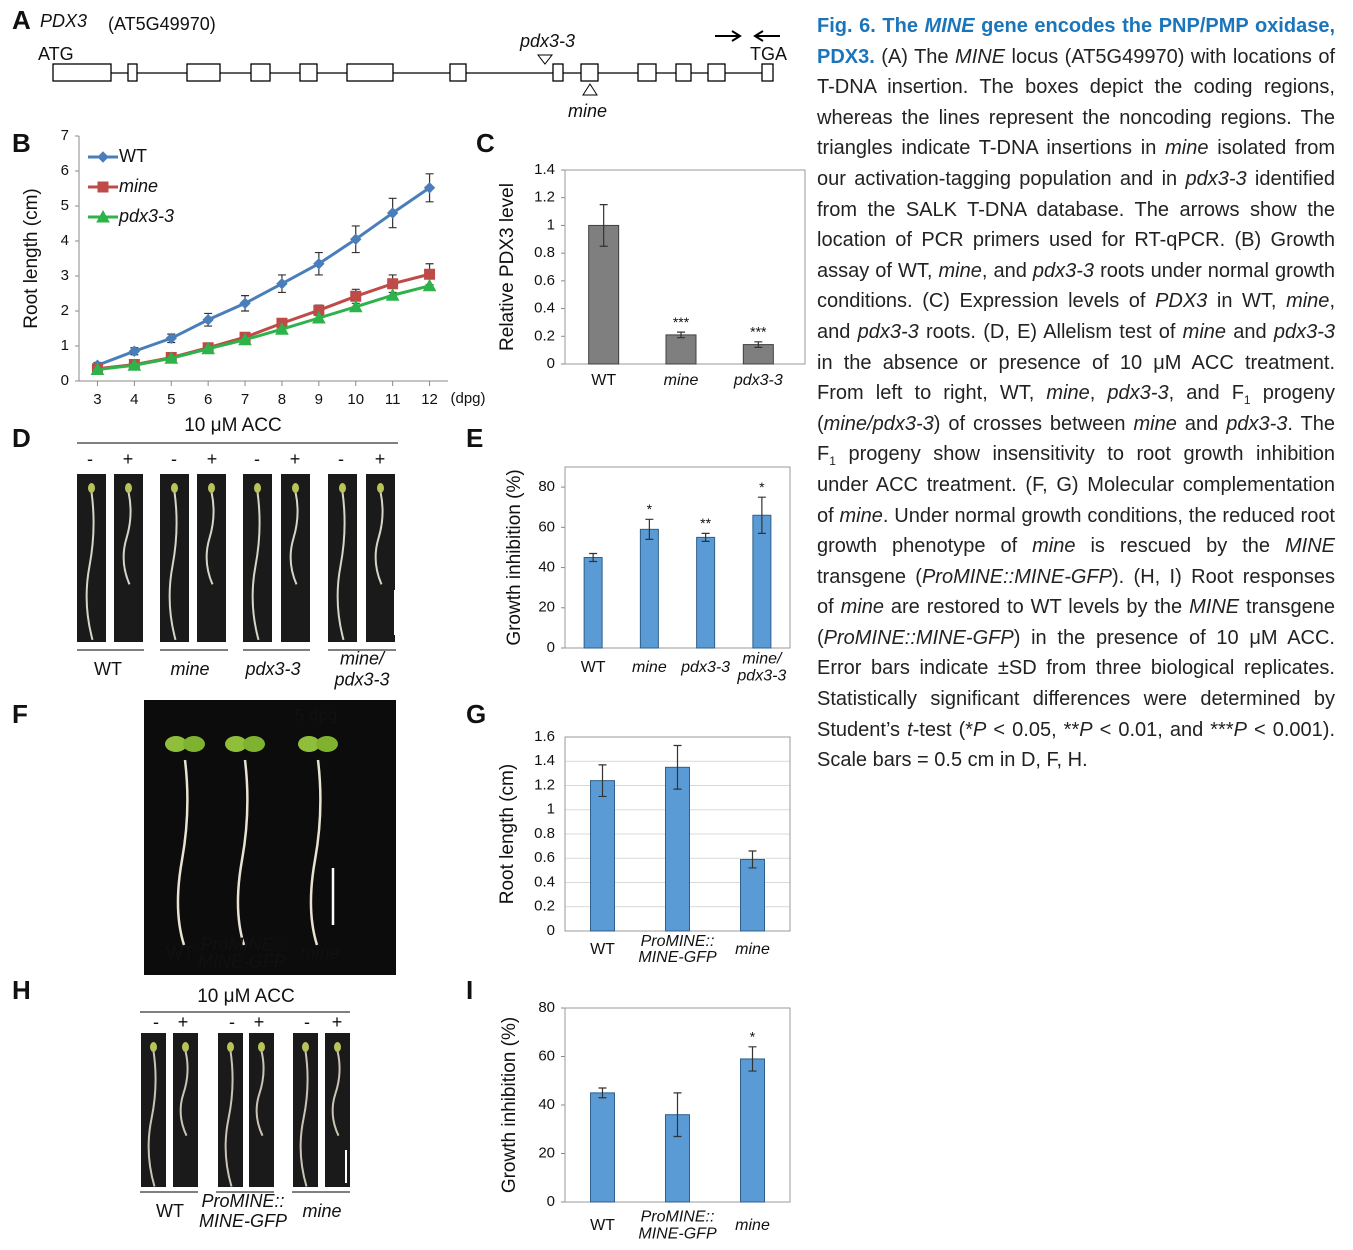 The height and width of the screenshot is (1250, 1353). Describe the element at coordinates (133, 156) in the screenshot. I see `legend-label: WT` at that location.